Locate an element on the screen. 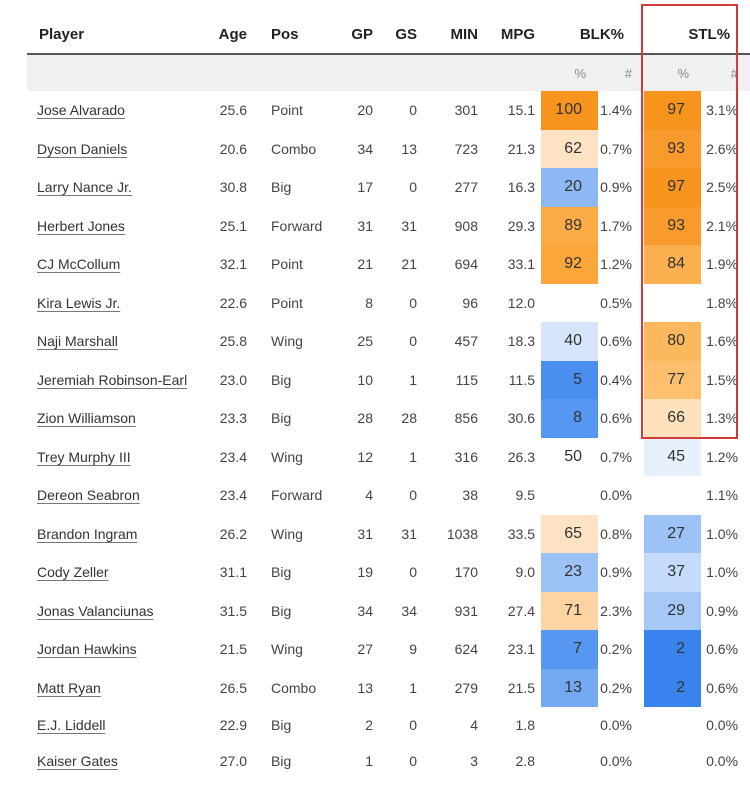  player-link: Kira Lewis Jr. is located at coordinates (79, 302).